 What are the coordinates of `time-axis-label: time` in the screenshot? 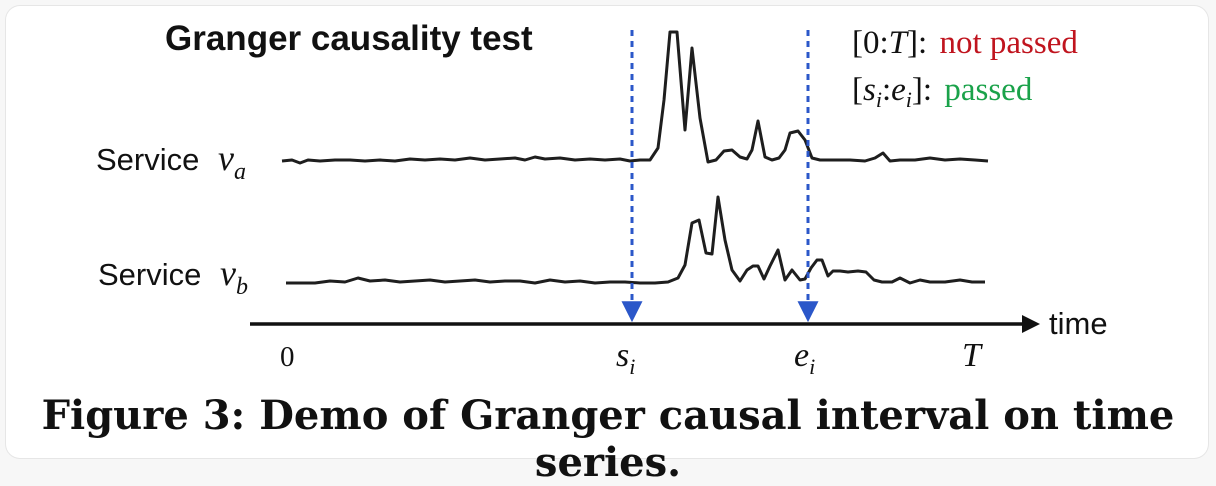 It's located at (1078, 323).